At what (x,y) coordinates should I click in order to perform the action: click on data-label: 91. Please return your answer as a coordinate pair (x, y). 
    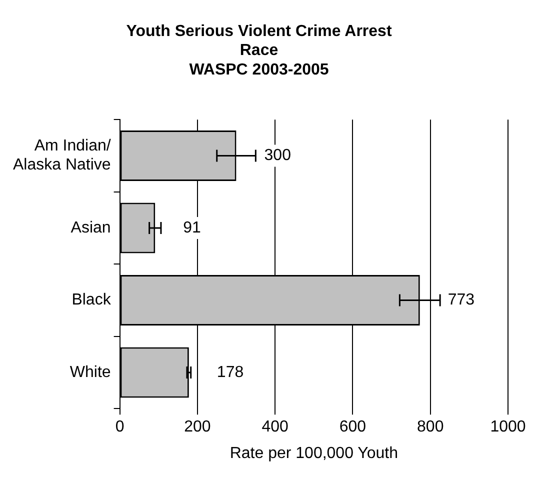
    Looking at the image, I should click on (192, 227).